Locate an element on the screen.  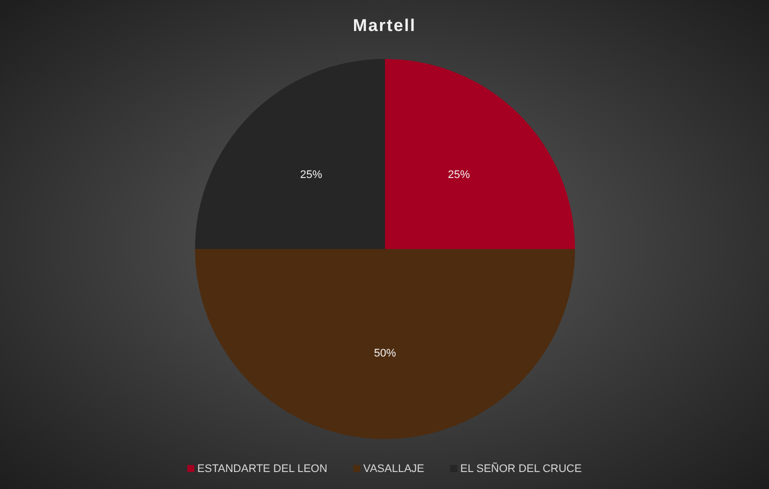
chart-title: Martell is located at coordinates (384, 25).